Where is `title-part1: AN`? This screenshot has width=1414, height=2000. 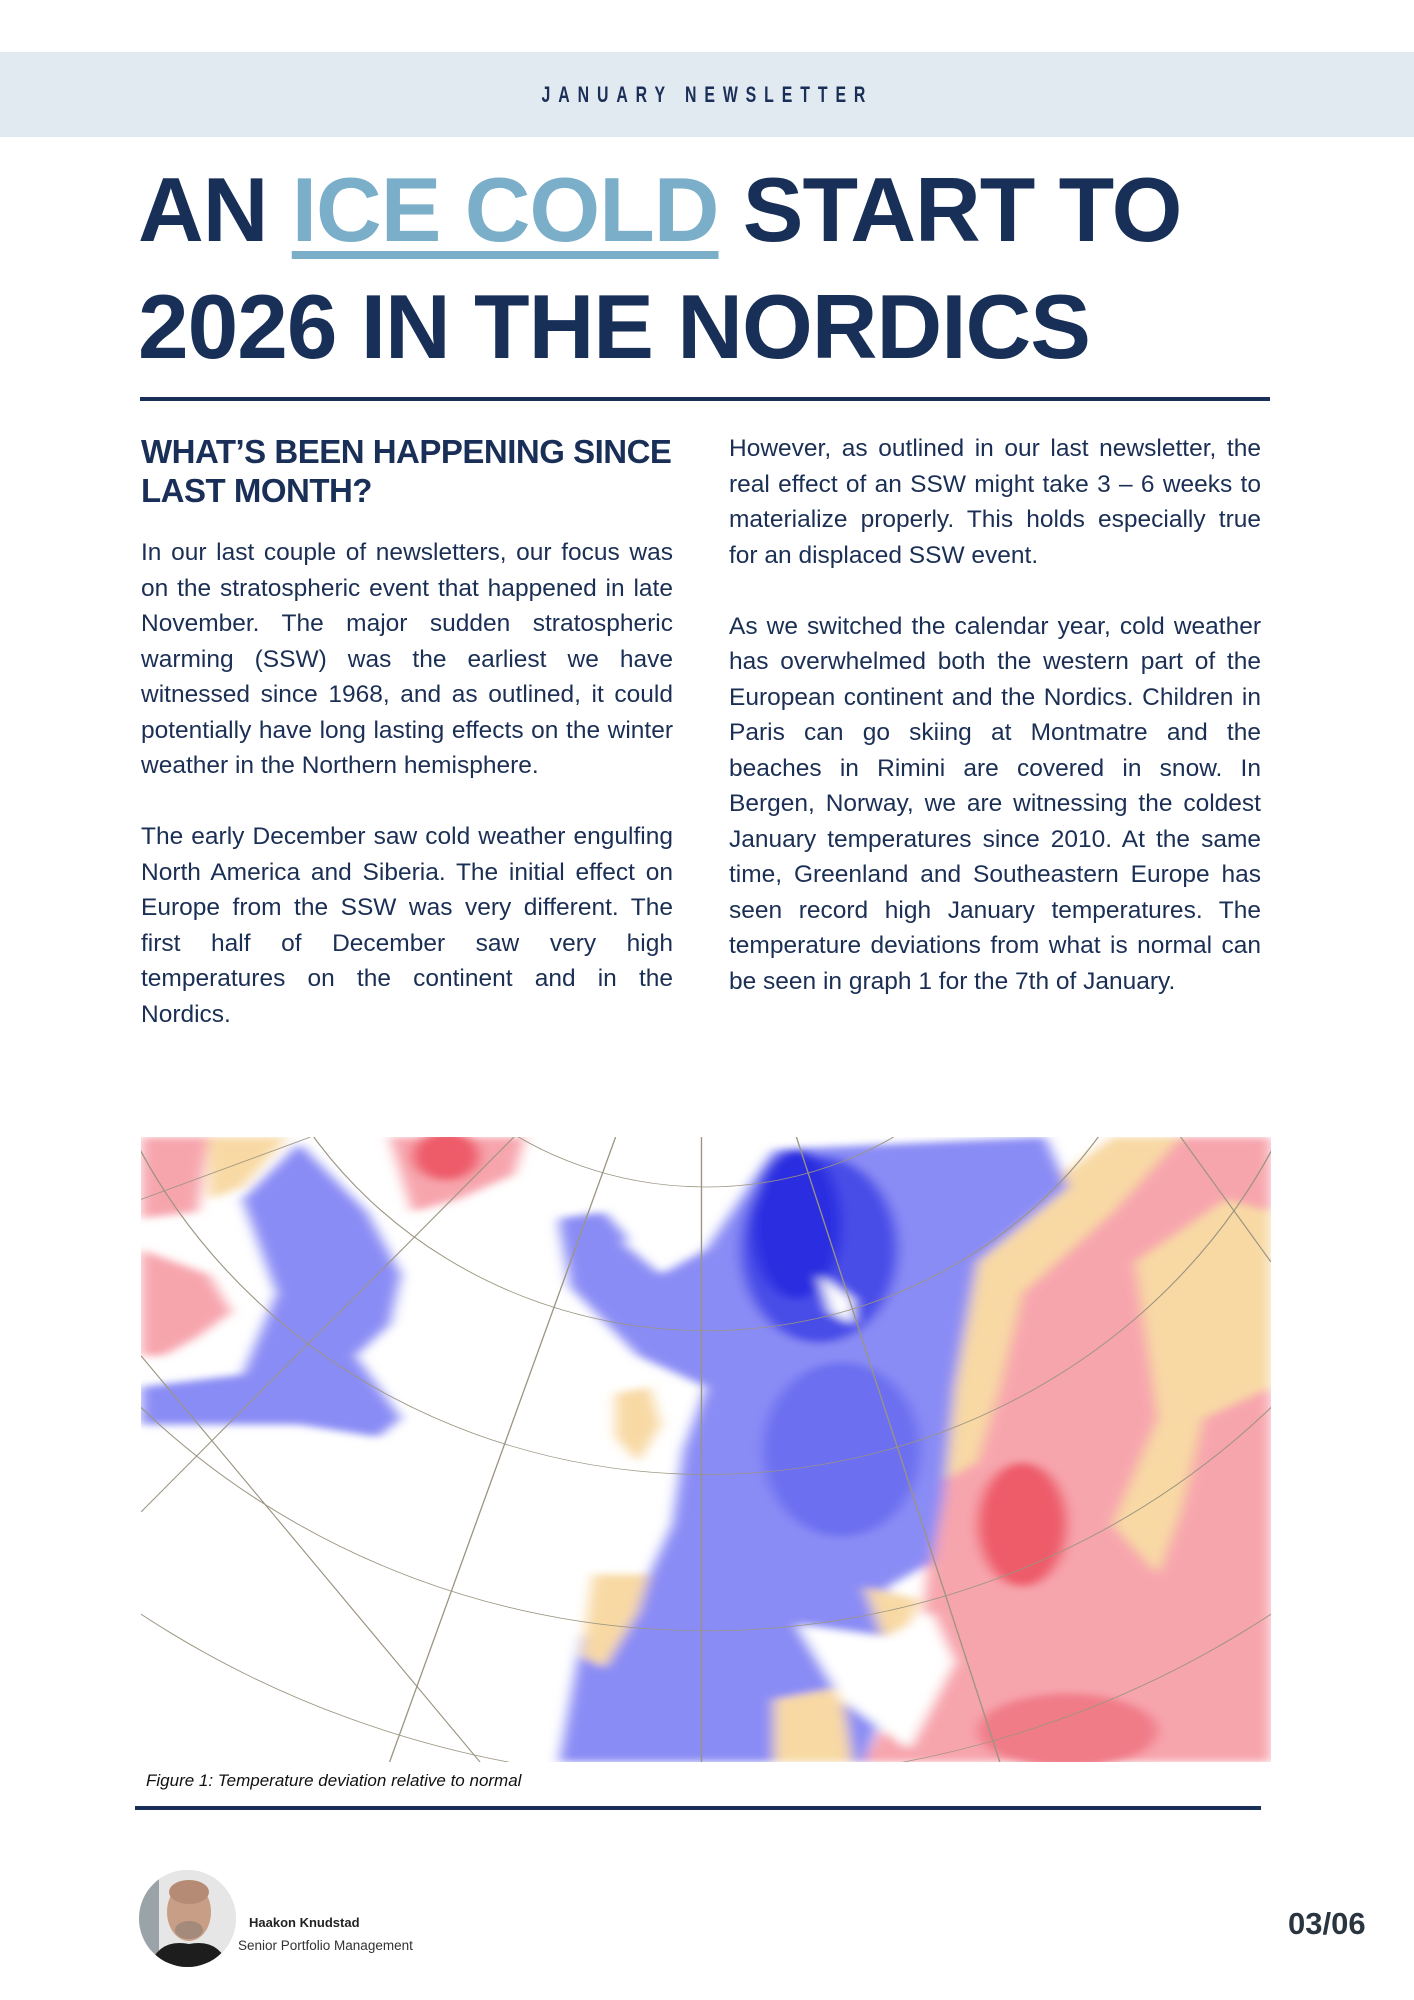
title-part1: AN is located at coordinates (215, 210).